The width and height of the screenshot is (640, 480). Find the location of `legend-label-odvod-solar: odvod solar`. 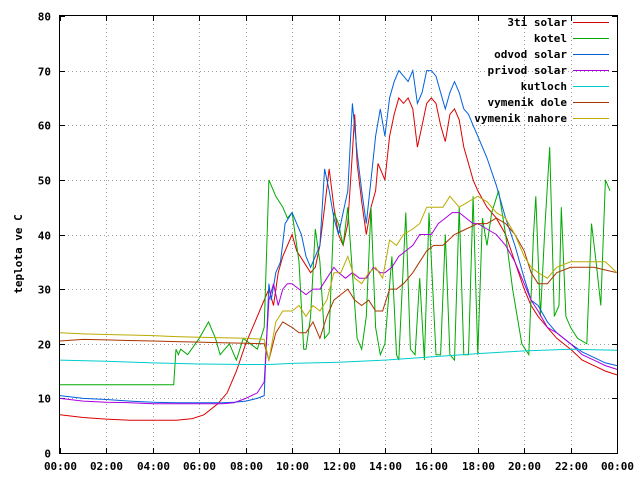

legend-label-odvod-solar: odvod solar is located at coordinates (530, 54).